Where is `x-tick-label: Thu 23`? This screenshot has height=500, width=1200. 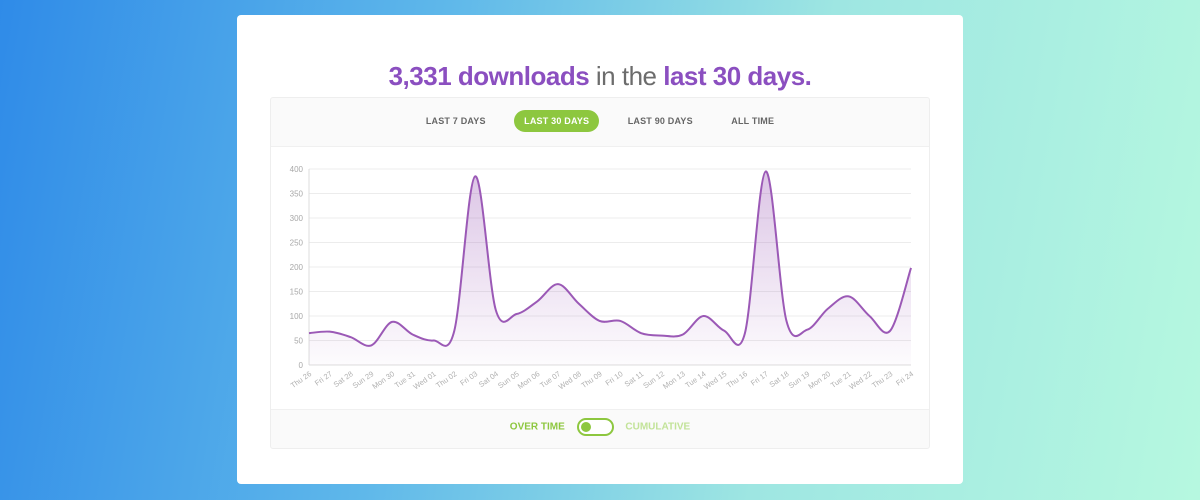
x-tick-label: Thu 23 is located at coordinates (882, 379).